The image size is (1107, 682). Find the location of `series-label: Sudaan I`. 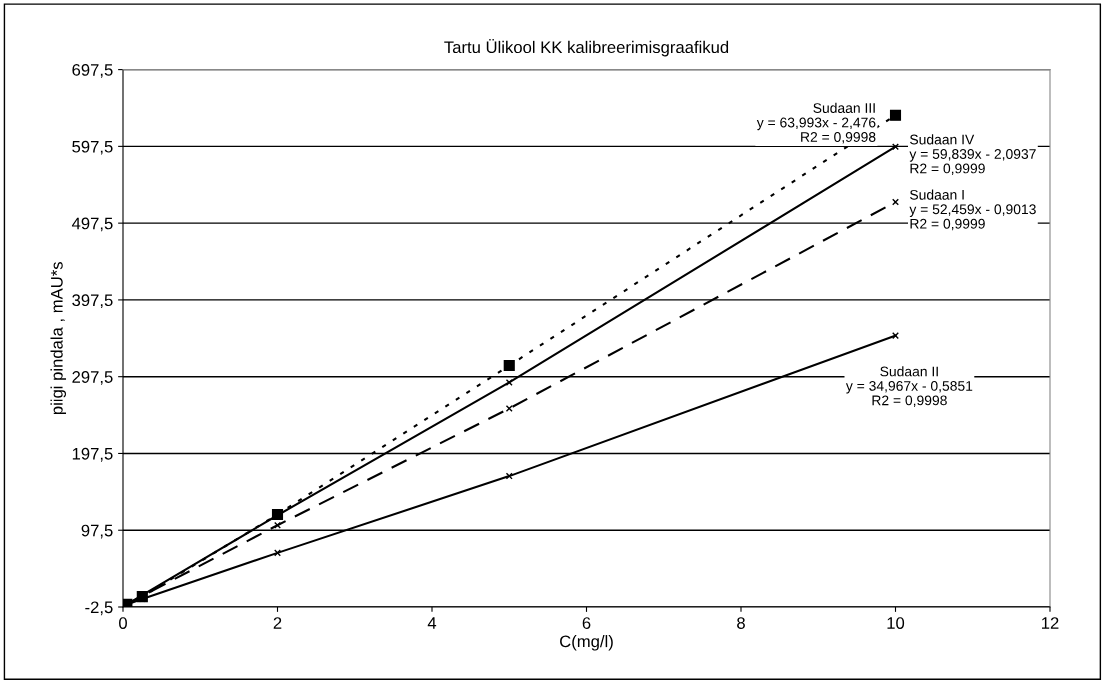

series-label: Sudaan I is located at coordinates (937, 194).